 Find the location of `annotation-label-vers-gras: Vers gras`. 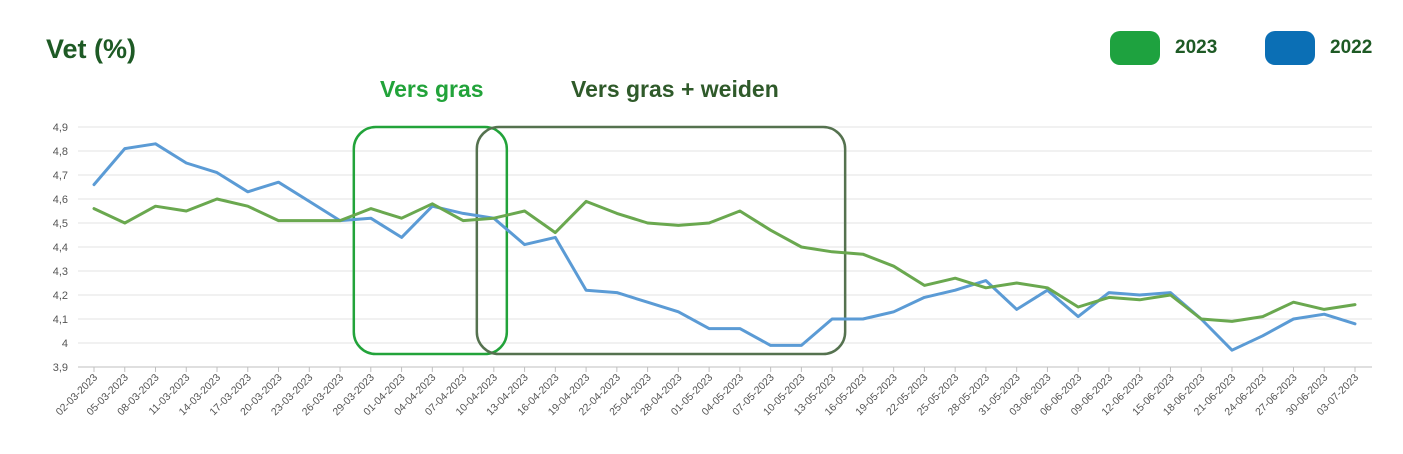

annotation-label-vers-gras: Vers gras is located at coordinates (432, 89).